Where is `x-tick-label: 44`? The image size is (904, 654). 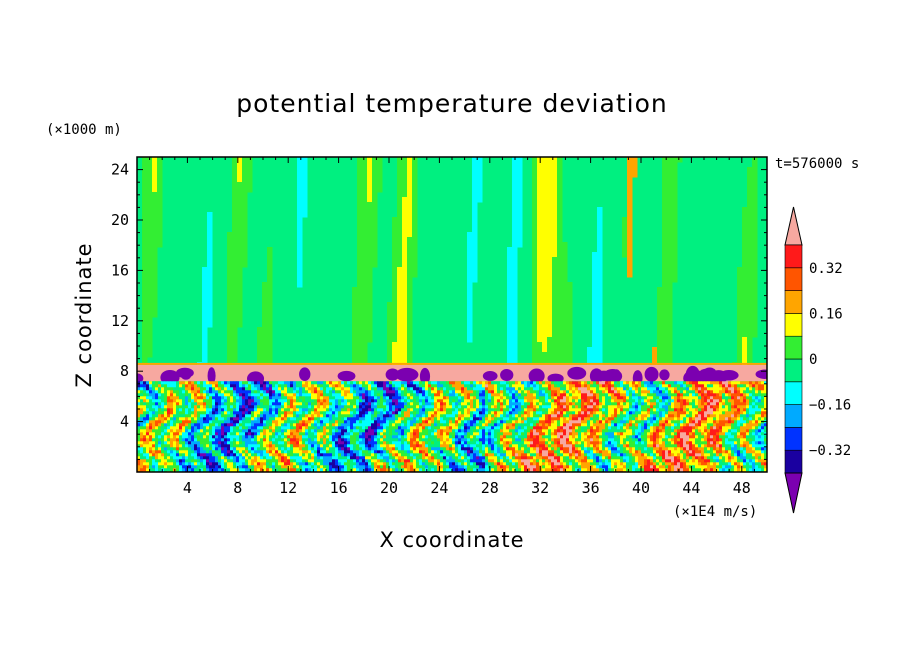 x-tick-label: 44 is located at coordinates (691, 488).